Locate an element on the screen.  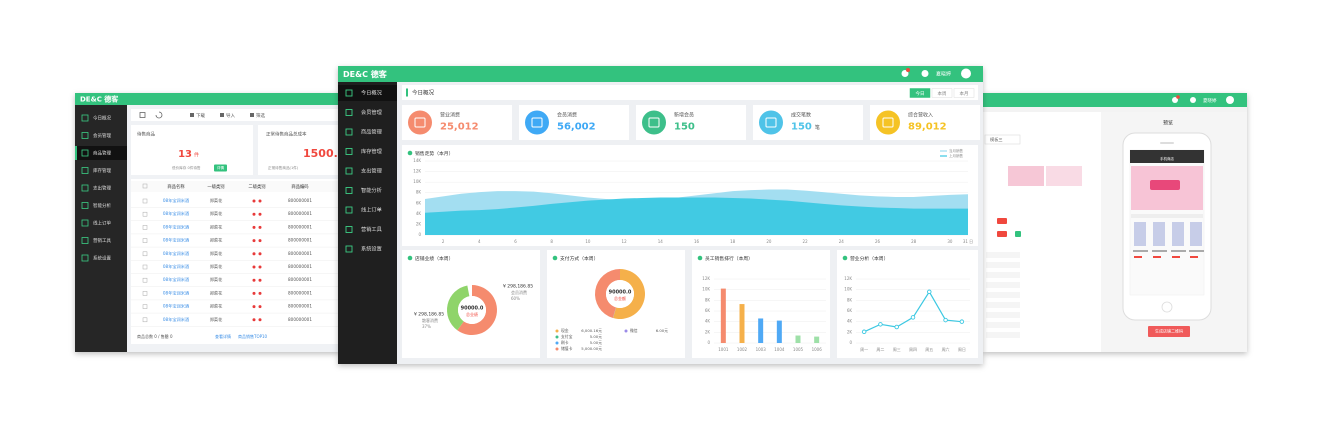
x-tick-label: 4 is located at coordinates (479, 241).